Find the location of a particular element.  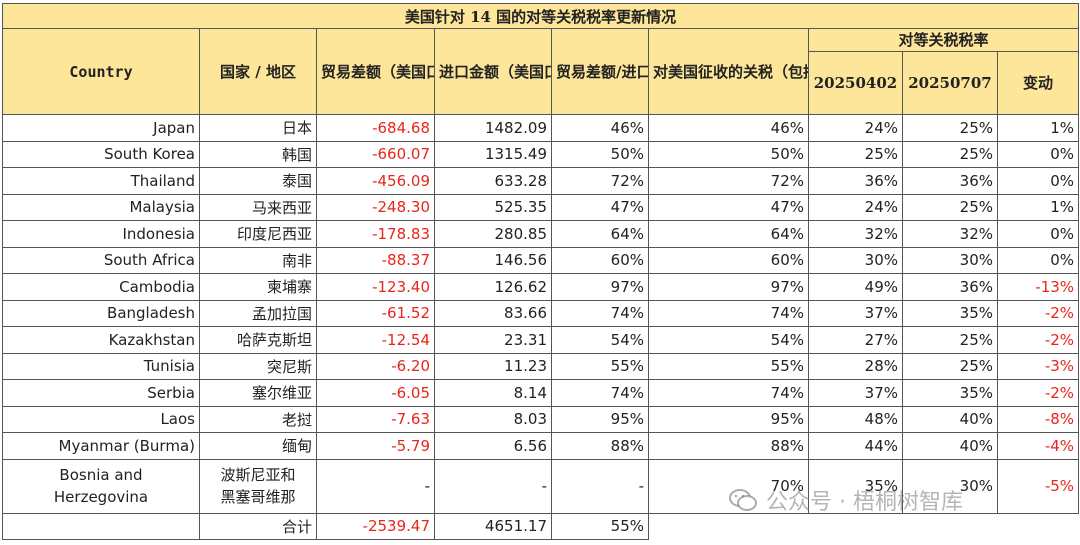

cell-total-gap: -2539.47 is located at coordinates (375, 526).